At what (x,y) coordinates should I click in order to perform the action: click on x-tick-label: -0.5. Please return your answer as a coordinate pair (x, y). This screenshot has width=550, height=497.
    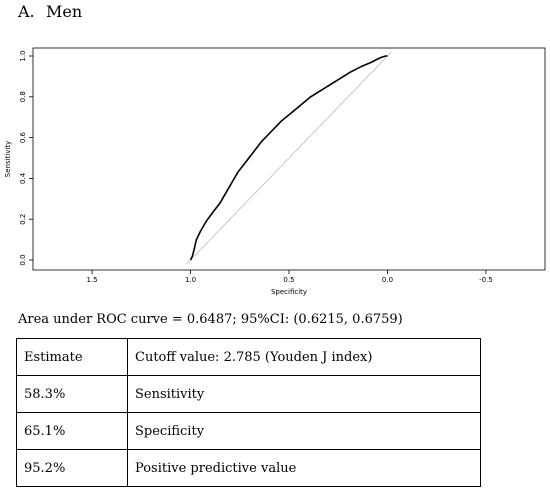
    Looking at the image, I should click on (486, 280).